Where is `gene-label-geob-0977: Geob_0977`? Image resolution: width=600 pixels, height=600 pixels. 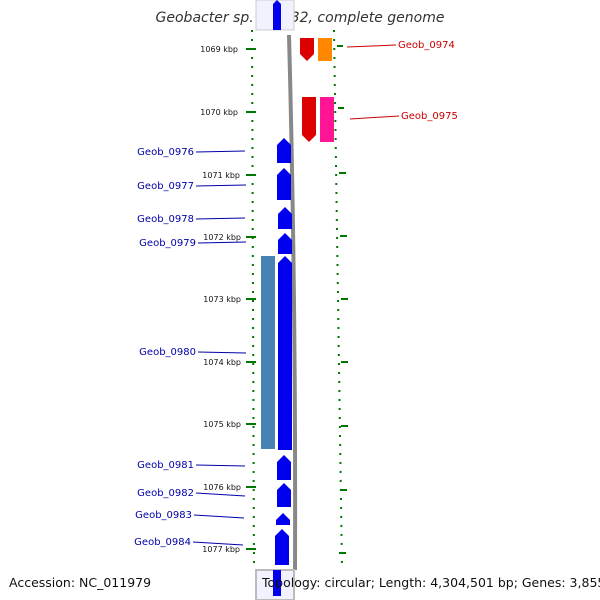 gene-label-geob-0977: Geob_0977 is located at coordinates (165, 186).